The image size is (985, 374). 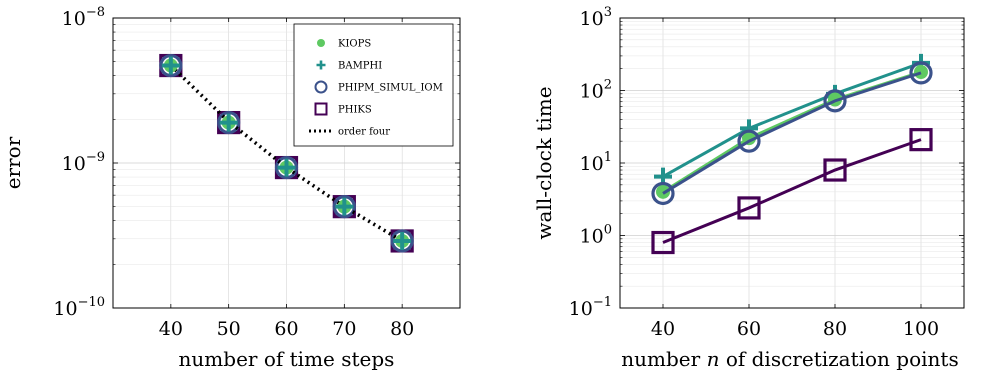 What do you see at coordinates (344, 329) in the screenshot?
I see `x-tick-label: 70` at bounding box center [344, 329].